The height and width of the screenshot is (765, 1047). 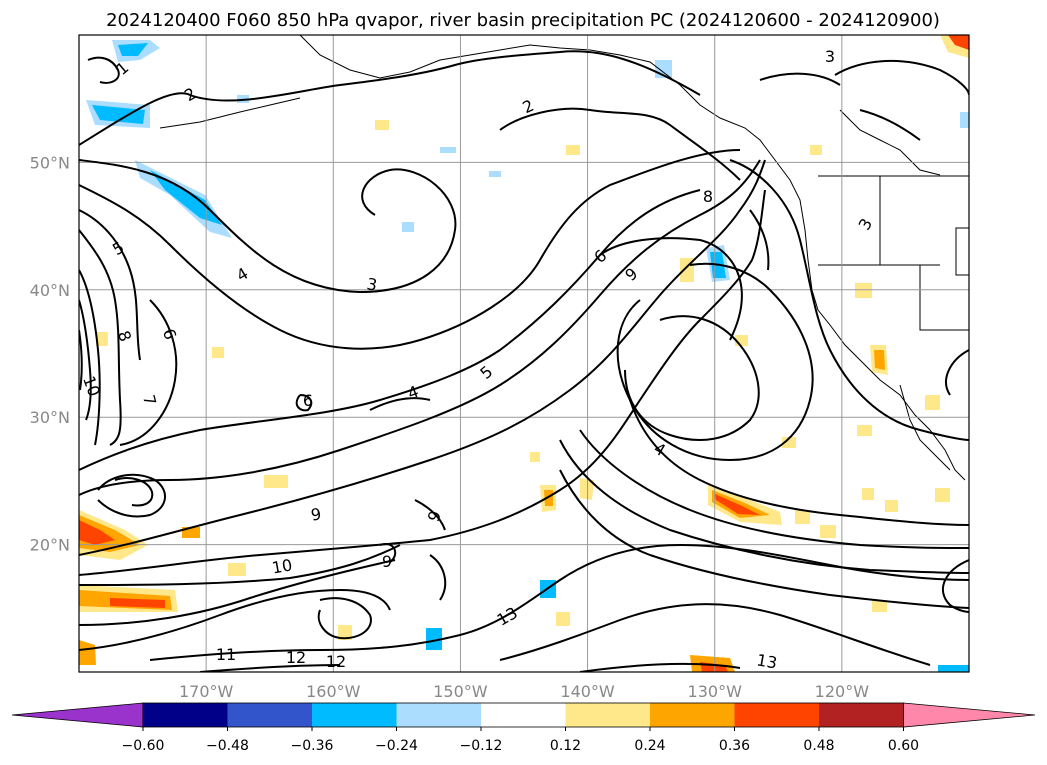 What do you see at coordinates (308, 400) in the screenshot?
I see `contour-label: 6` at bounding box center [308, 400].